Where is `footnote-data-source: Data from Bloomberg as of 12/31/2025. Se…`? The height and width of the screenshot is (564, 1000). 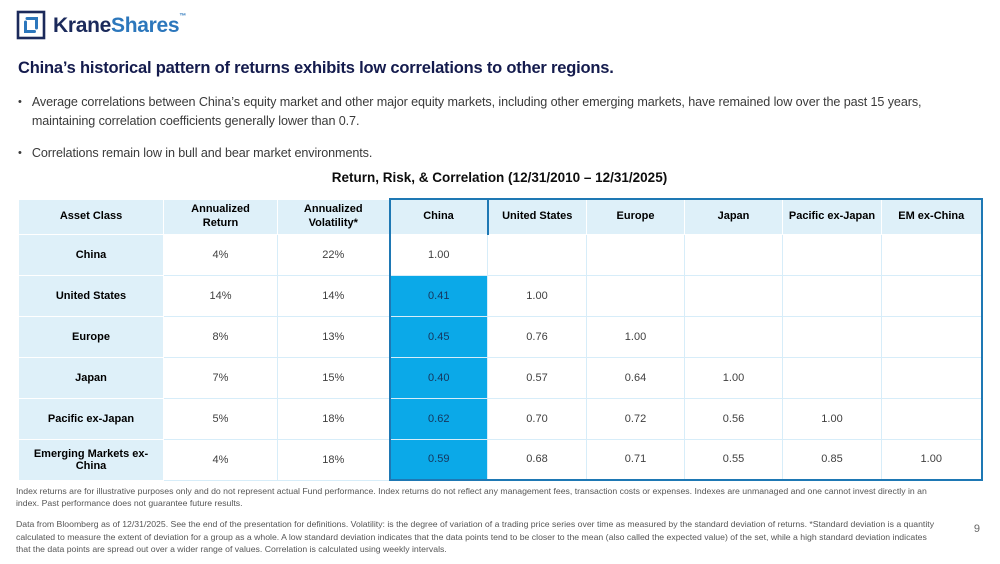 footnote-data-source: Data from Bloomberg as of 12/31/2025. Se… is located at coordinates (475, 536).